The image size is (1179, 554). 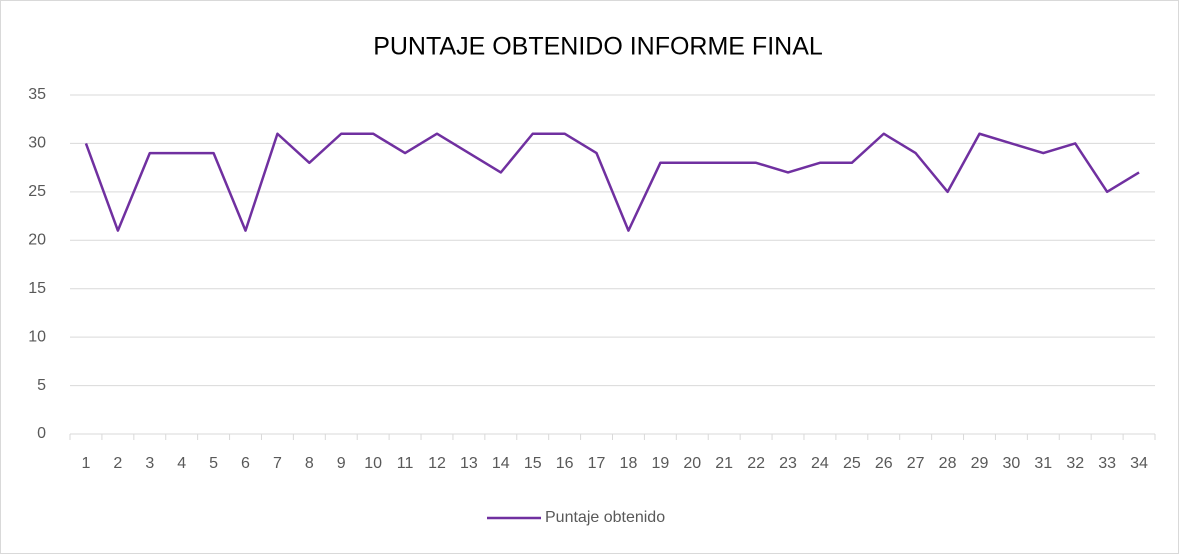 I want to click on y-tick-label: 0, so click(x=41, y=433).